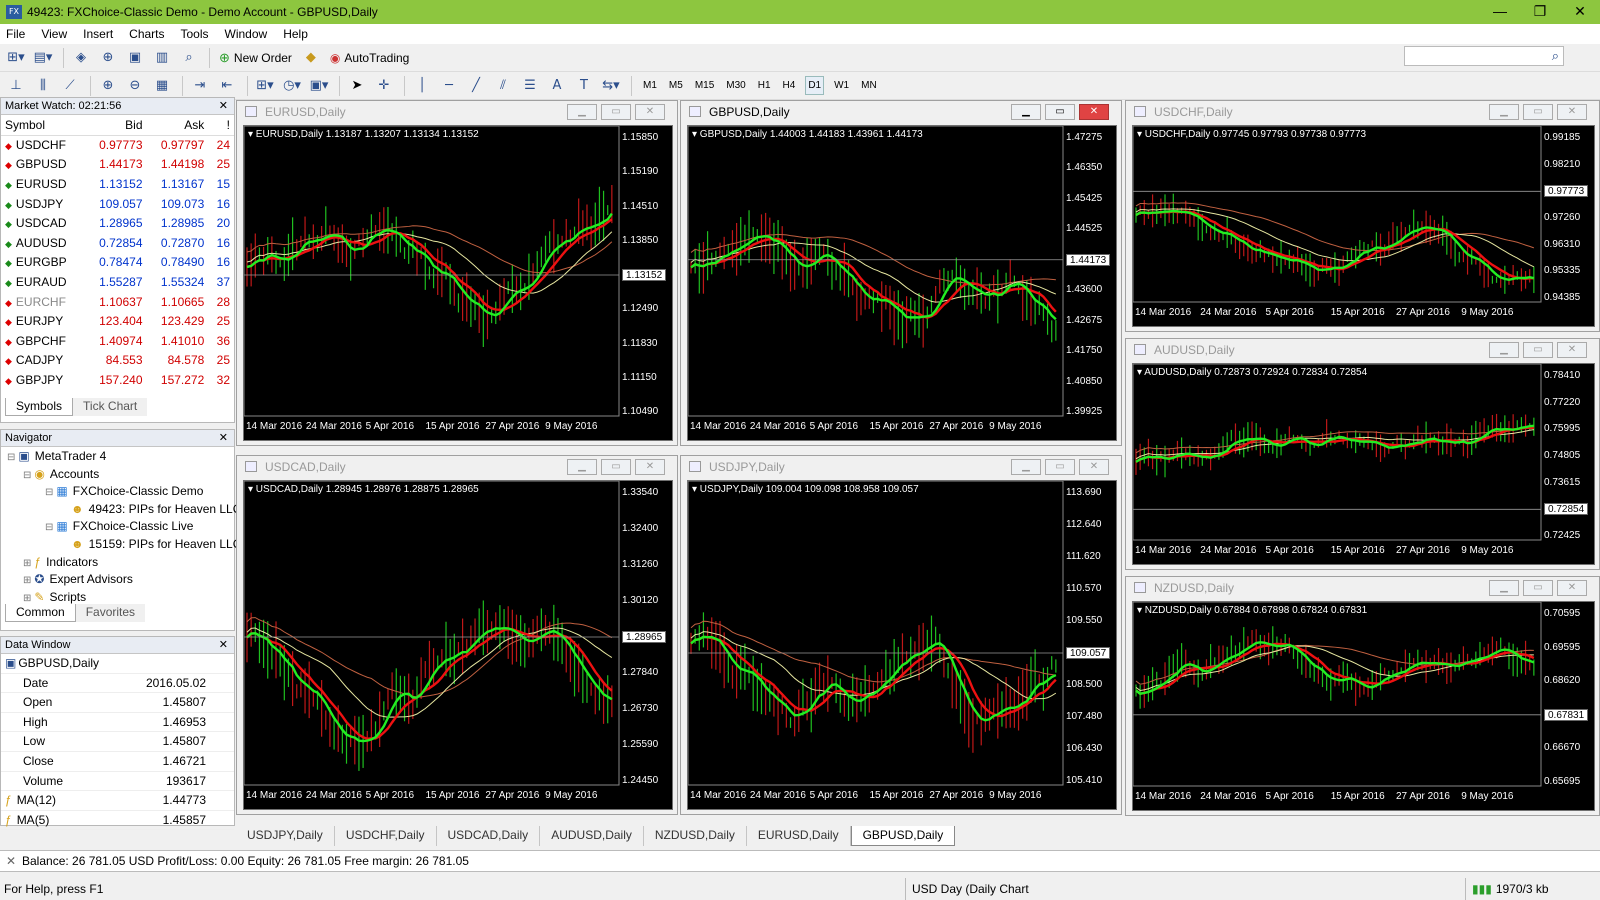 The height and width of the screenshot is (900, 1600). Describe the element at coordinates (189, 57) in the screenshot. I see `strategy-tester-icon: ⌕` at that location.